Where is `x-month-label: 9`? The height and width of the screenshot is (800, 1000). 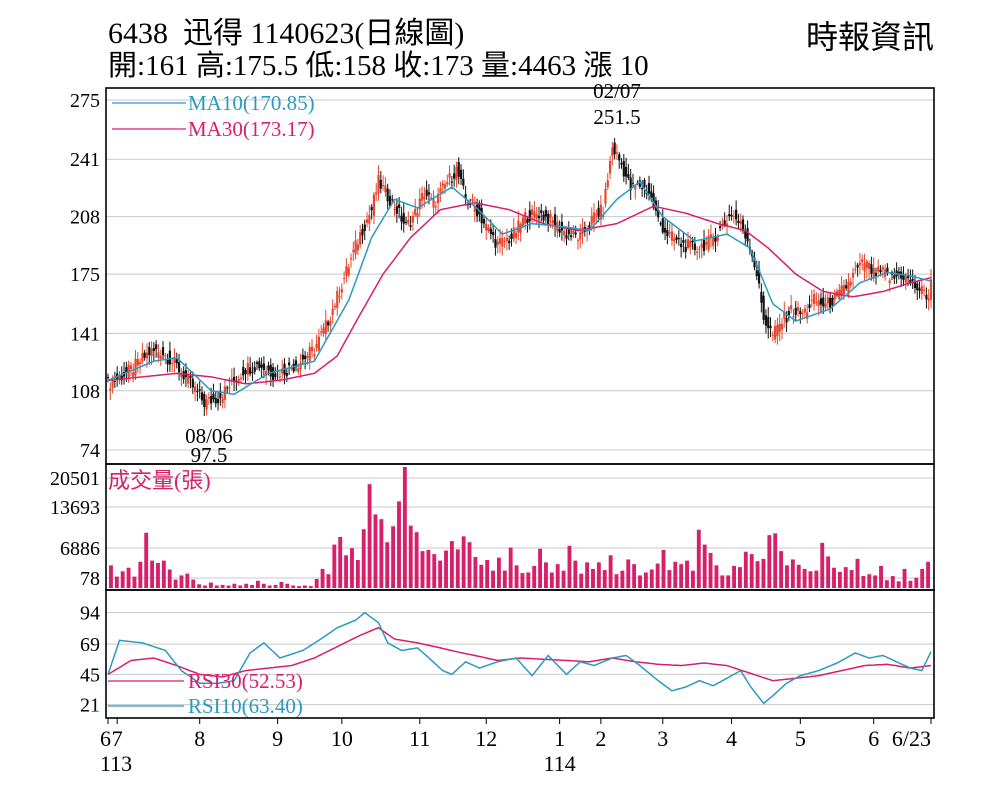
x-month-label: 9 is located at coordinates (277, 738).